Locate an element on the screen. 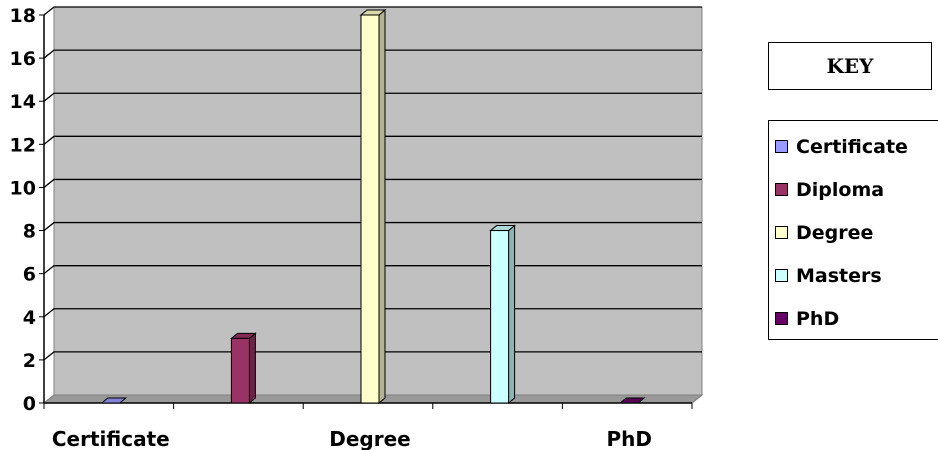 The height and width of the screenshot is (450, 938). y-tick-label: 8 is located at coordinates (29, 232).